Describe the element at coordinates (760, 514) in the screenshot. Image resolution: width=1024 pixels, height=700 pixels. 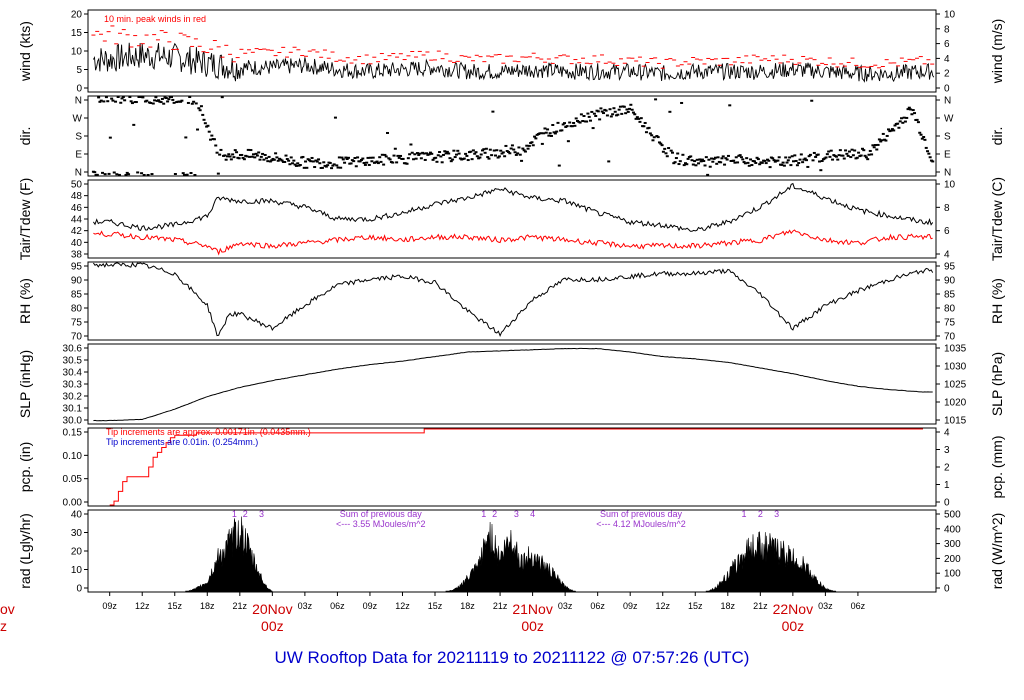
I see `rad-marker: 2` at that location.